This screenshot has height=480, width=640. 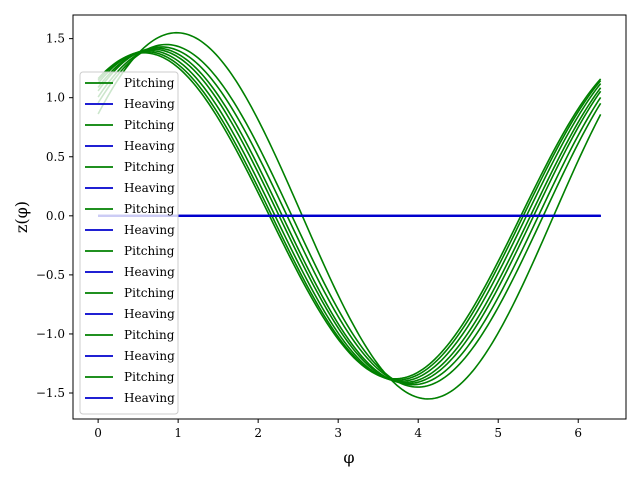 What do you see at coordinates (258, 433) in the screenshot?
I see `x-tick-label: 2` at bounding box center [258, 433].